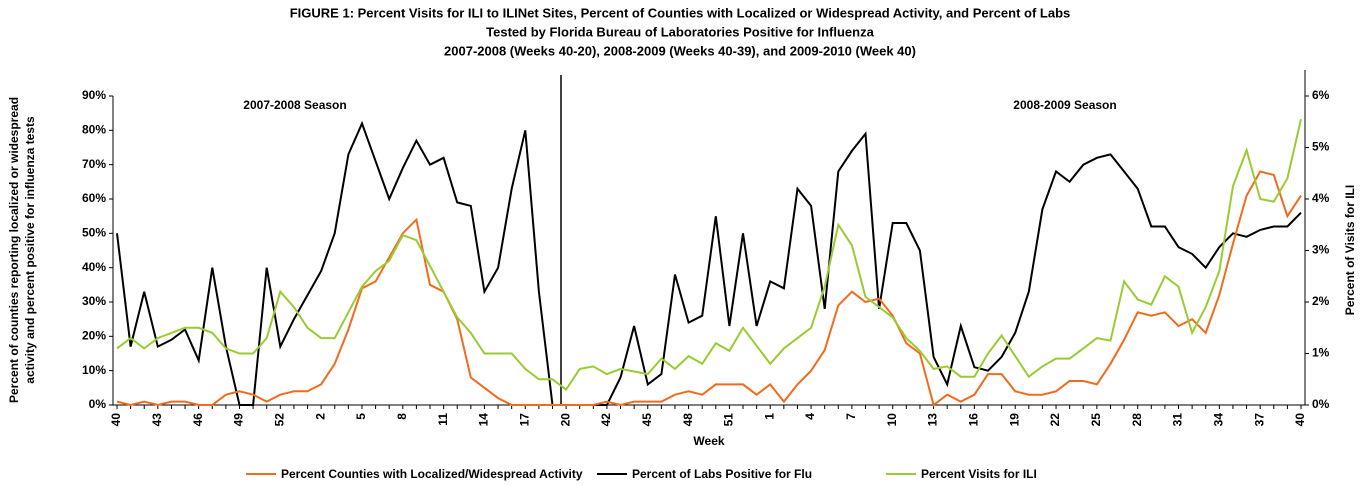 This screenshot has width=1361, height=485. Describe the element at coordinates (647, 420) in the screenshot. I see `x-tick-label: 45` at that location.